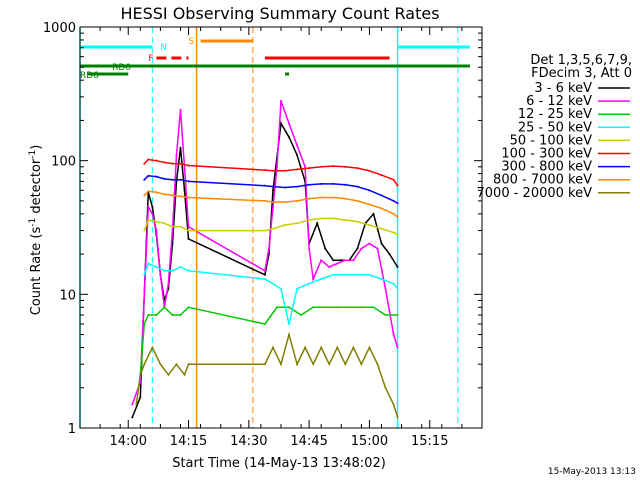  What do you see at coordinates (563, 88) in the screenshot?
I see `legend-label: 3 - 6 keV` at bounding box center [563, 88].